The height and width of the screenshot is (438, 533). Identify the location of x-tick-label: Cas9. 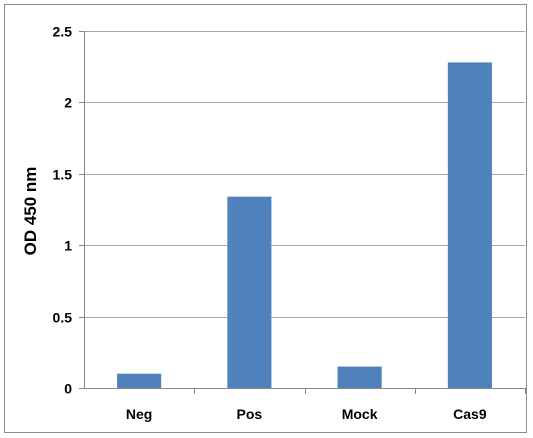
(470, 414).